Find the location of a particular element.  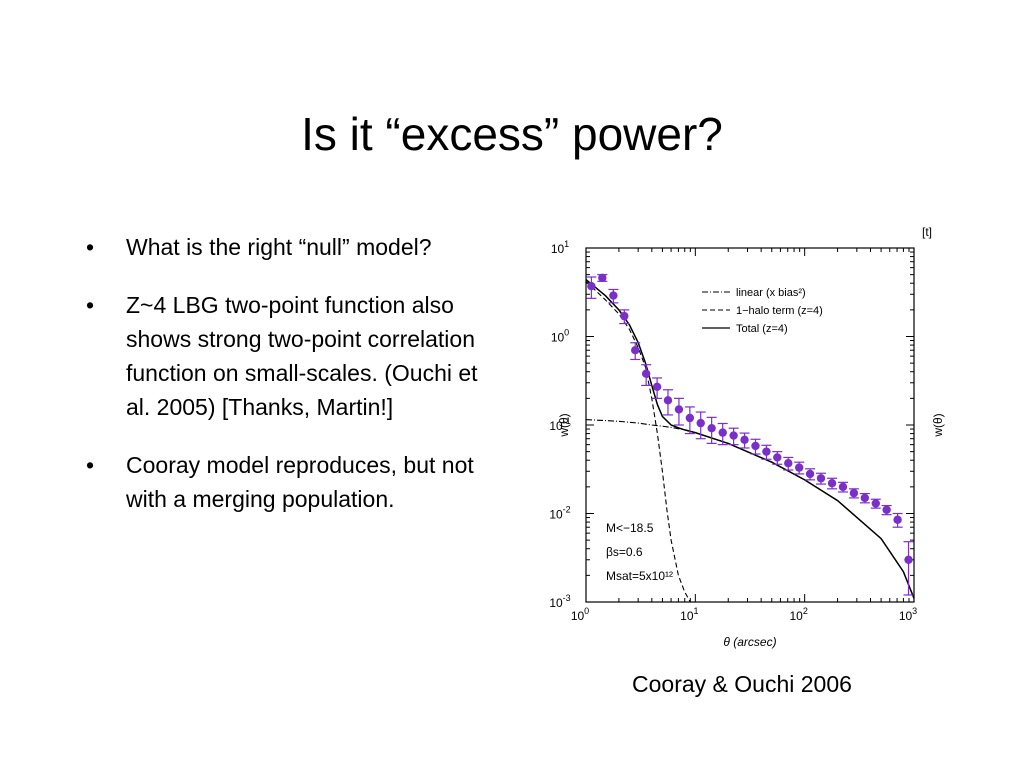

parameter-annotations: M<−18.5 βs=0.6 Msat=5x10¹² is located at coordinates (639, 552).